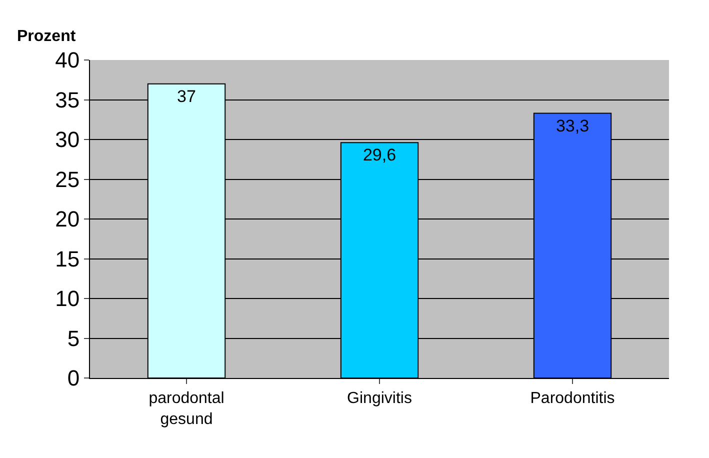 Image resolution: width=709 pixels, height=458 pixels. I want to click on y-tick-label: 35, so click(67, 99).